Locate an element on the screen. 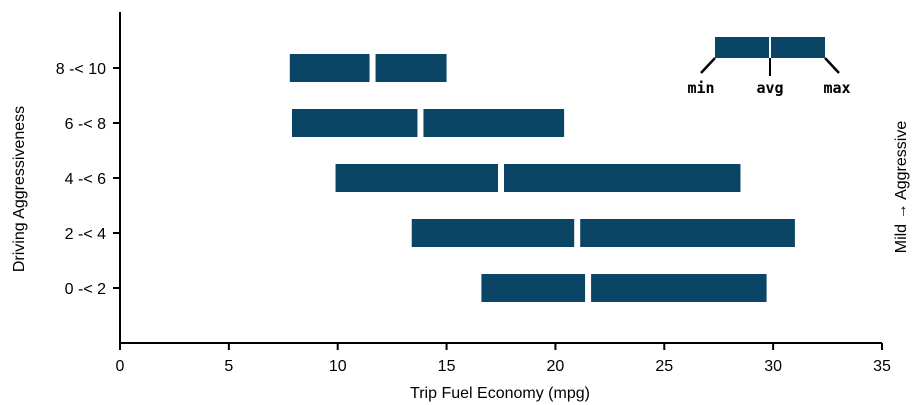 The width and height of the screenshot is (913, 405). x-tick-label: 25 is located at coordinates (664, 366).